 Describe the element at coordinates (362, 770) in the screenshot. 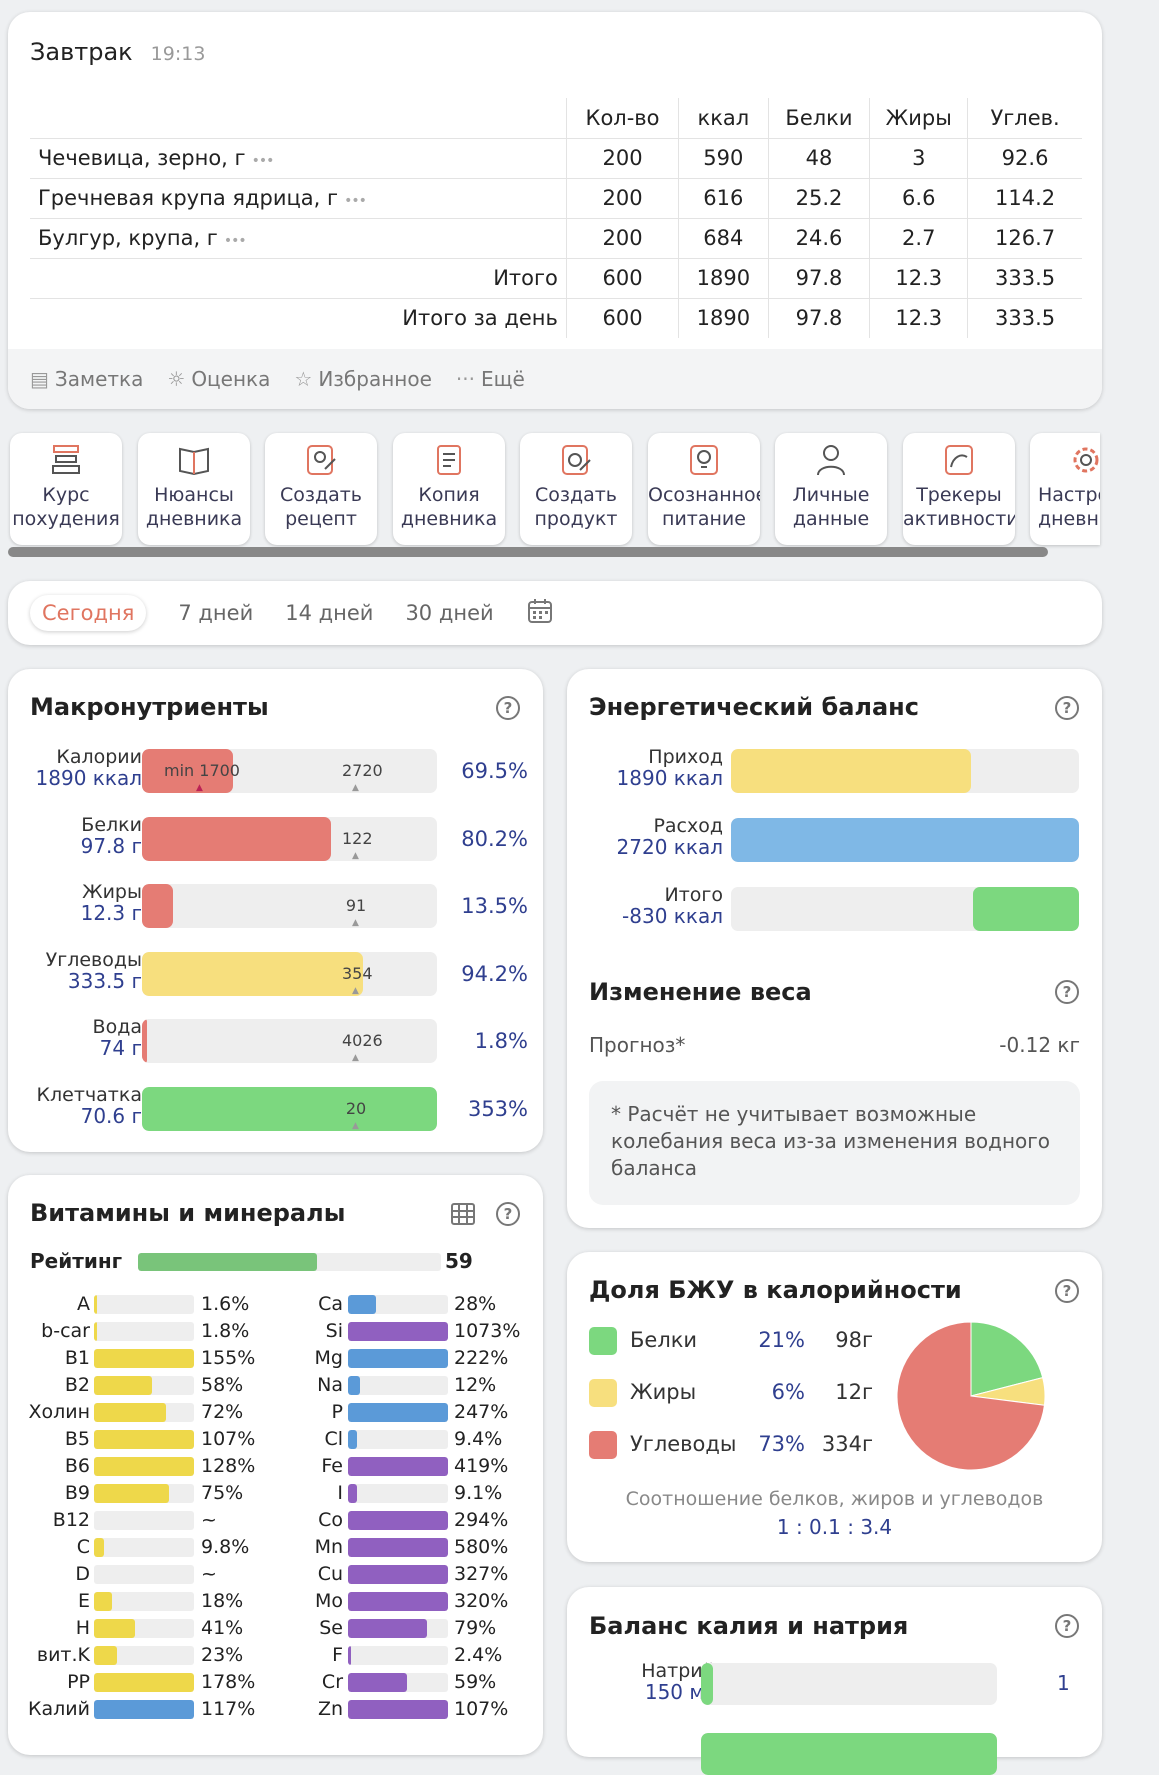

I see `macro-target: 2720` at that location.